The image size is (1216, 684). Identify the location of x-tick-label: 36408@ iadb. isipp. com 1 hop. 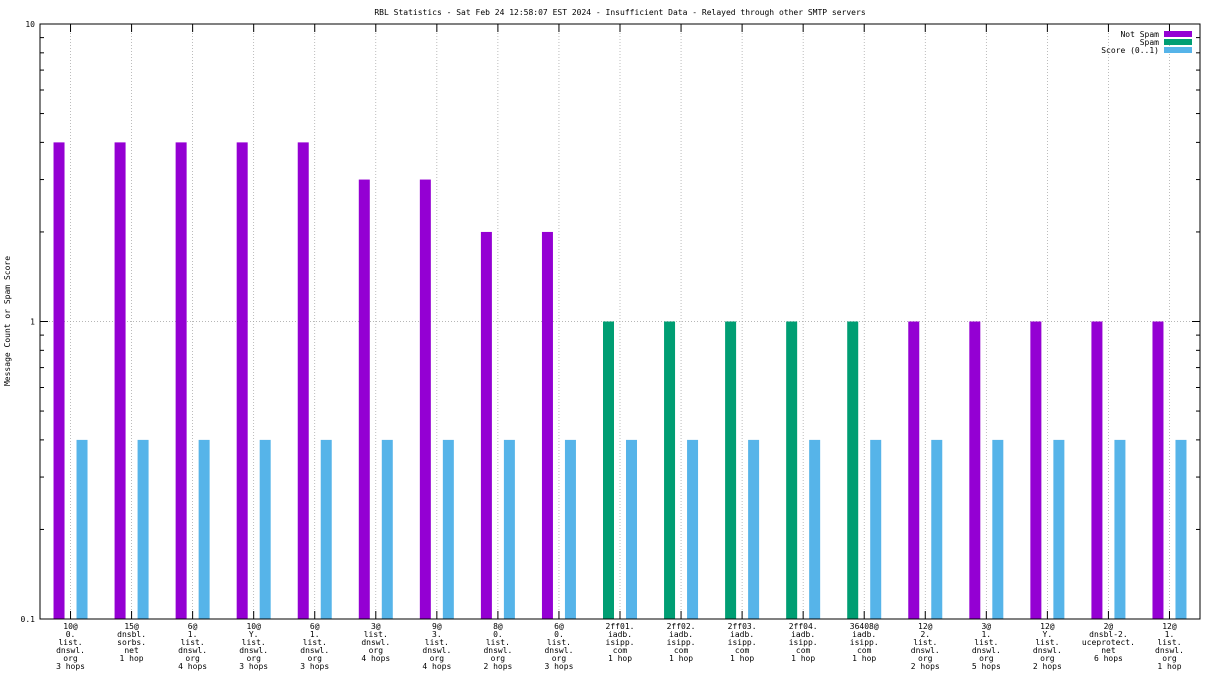
(864, 642).